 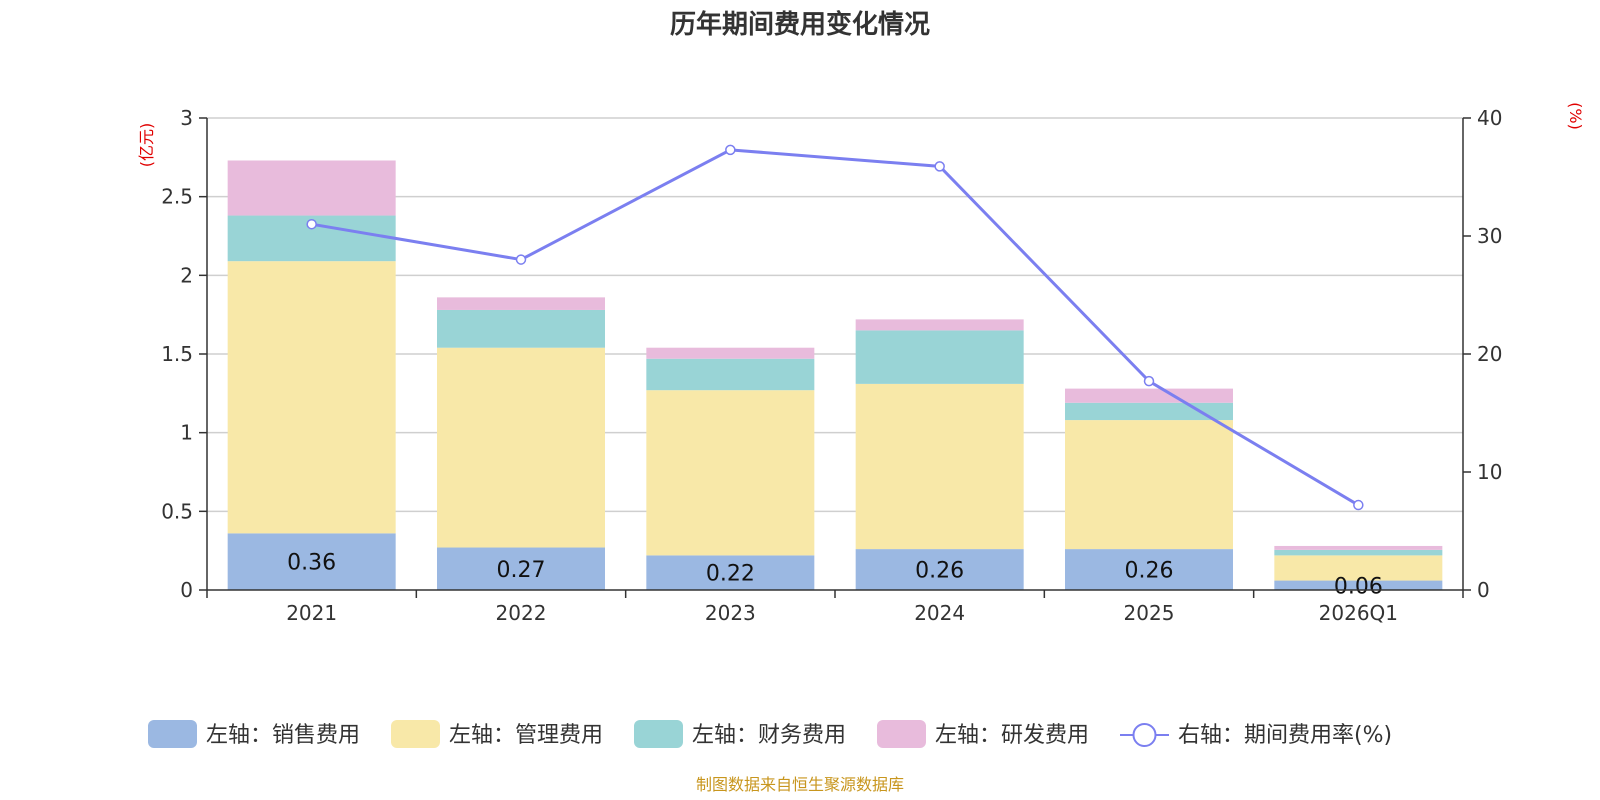 I want to click on legend-line-marker, so click(x=1144, y=735).